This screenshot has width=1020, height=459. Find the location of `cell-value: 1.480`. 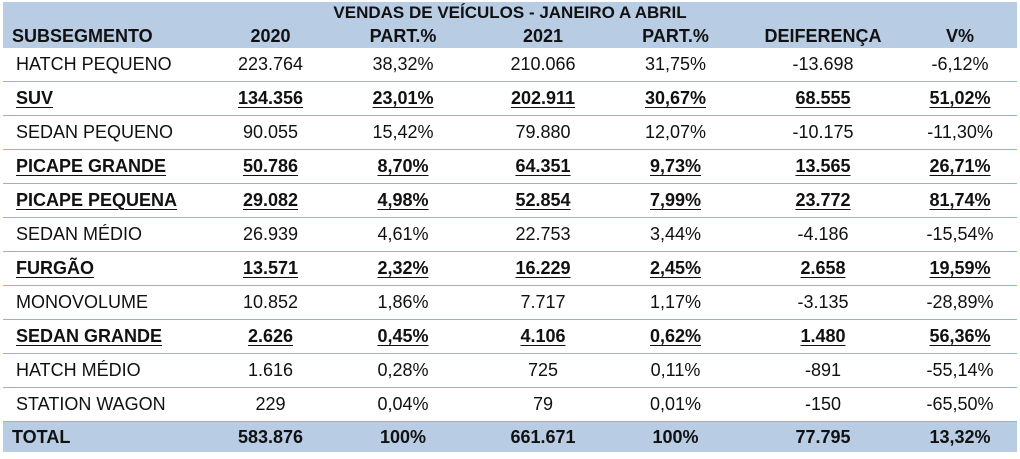

cell-value: 1.480 is located at coordinates (823, 336).